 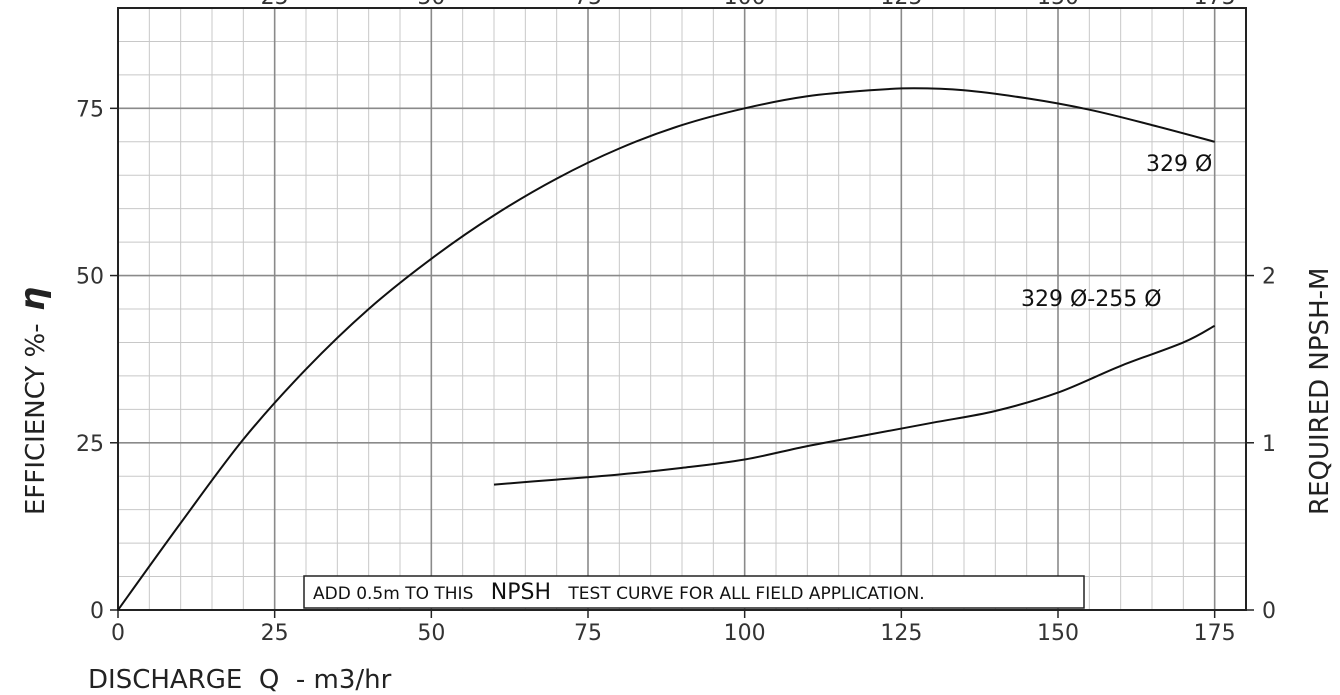 I want to click on x-axis-title: DISCHARGE Q - m3/hr, so click(x=240, y=680).